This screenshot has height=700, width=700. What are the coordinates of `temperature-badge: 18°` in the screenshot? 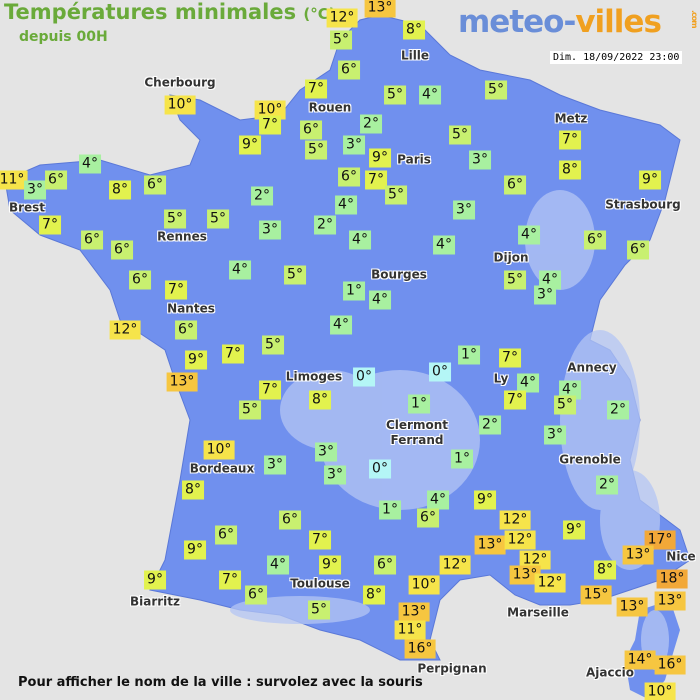 It's located at (672, 579).